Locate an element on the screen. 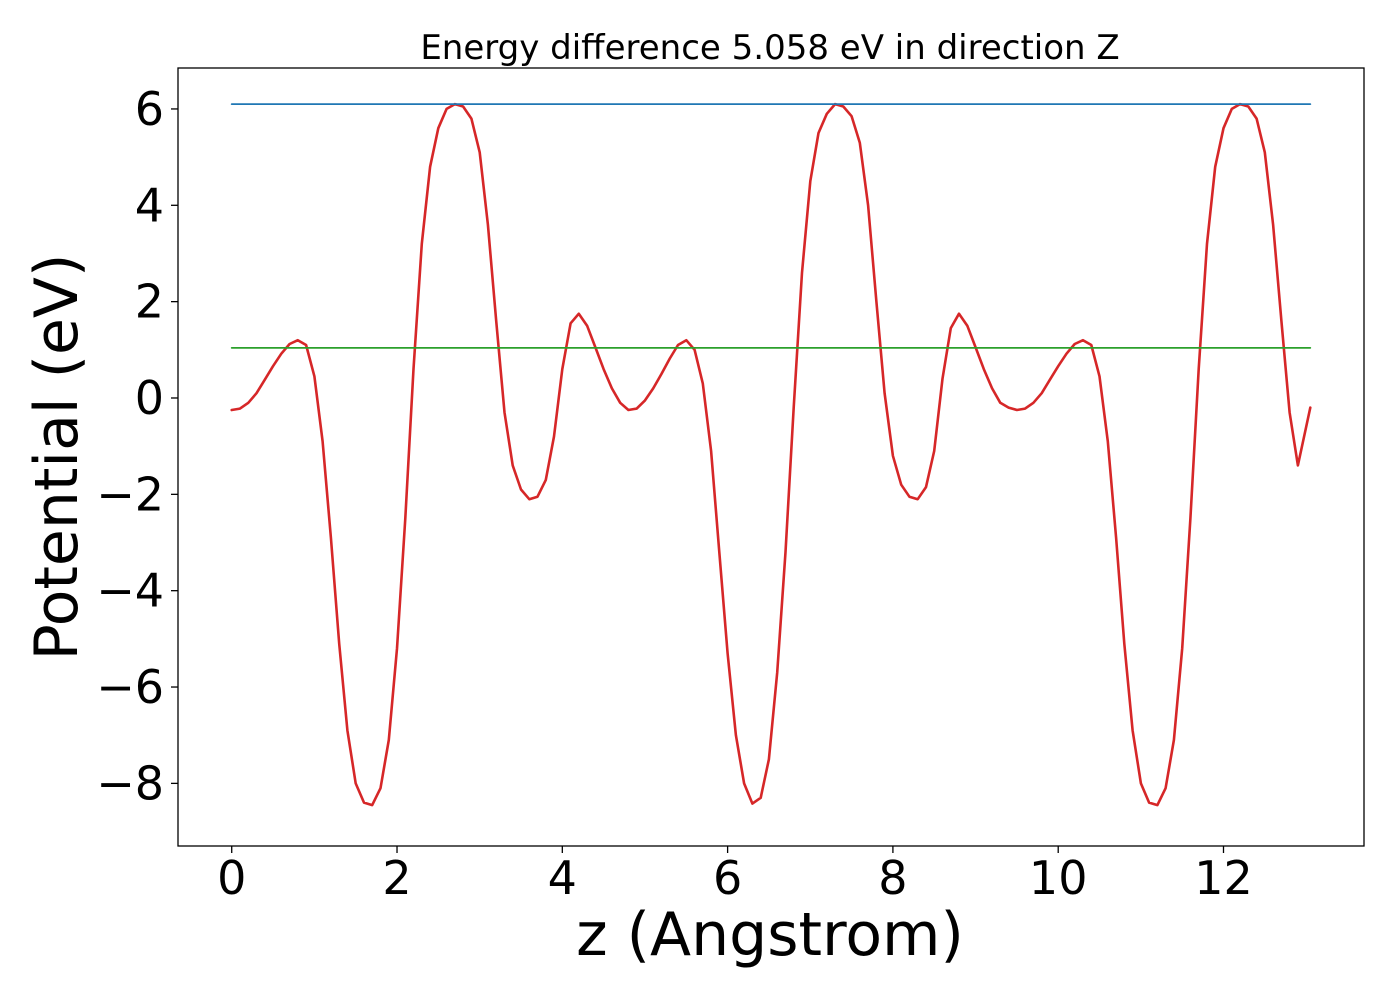 The height and width of the screenshot is (1000, 1400). y-tick-label: 0 is located at coordinates (149, 398).